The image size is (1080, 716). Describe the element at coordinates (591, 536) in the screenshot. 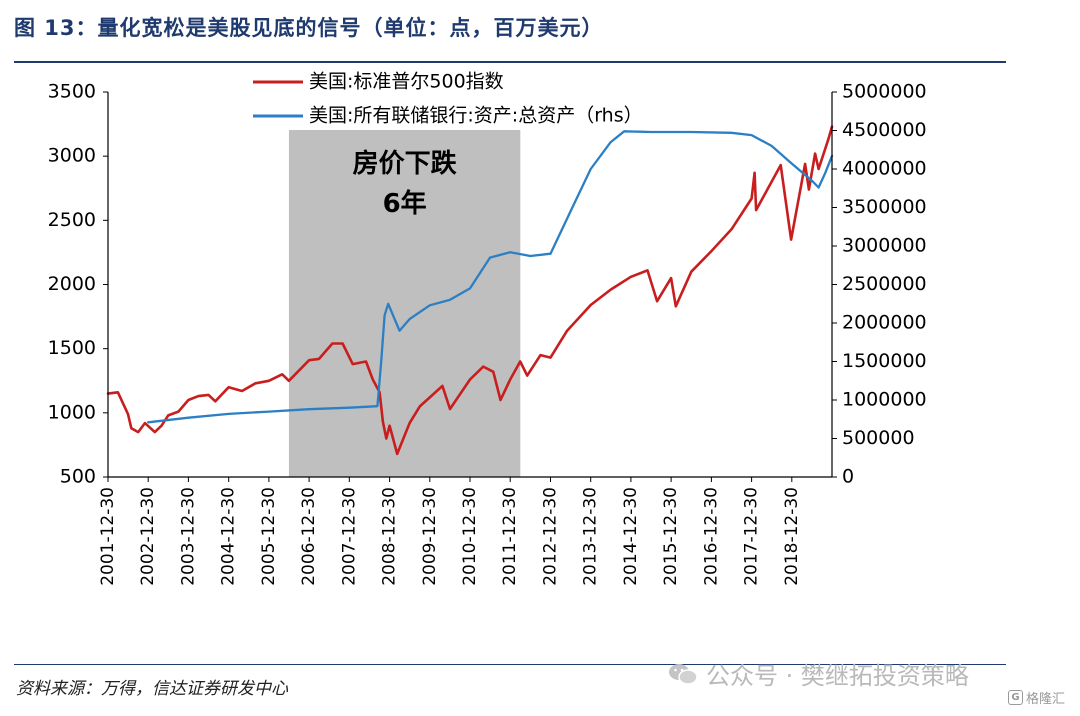

I see `x-tick-label: 2013-12-30` at that location.